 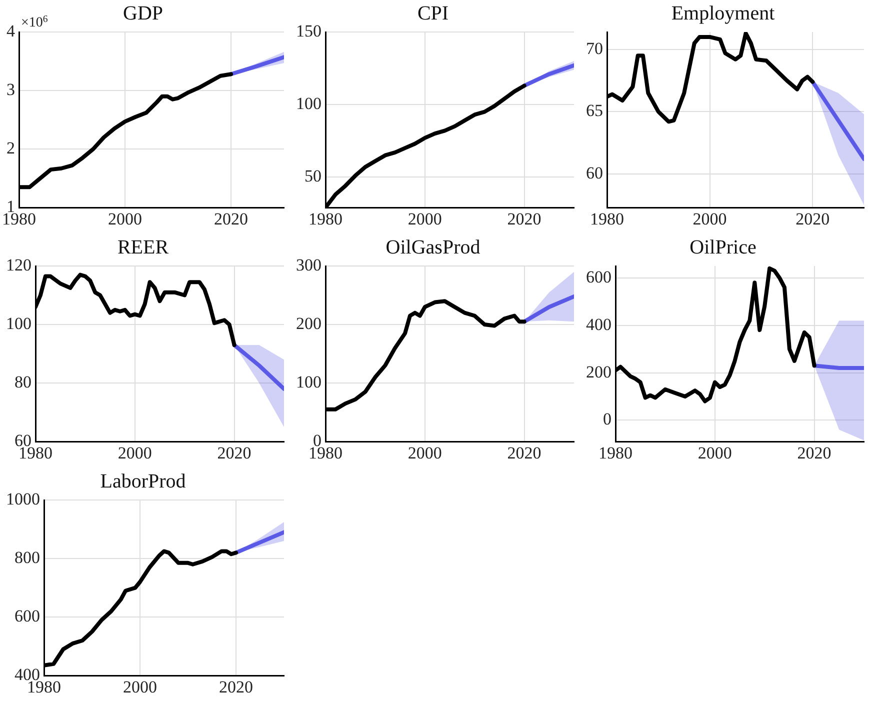 I want to click on y-tick-label: 2, so click(x=10, y=148).